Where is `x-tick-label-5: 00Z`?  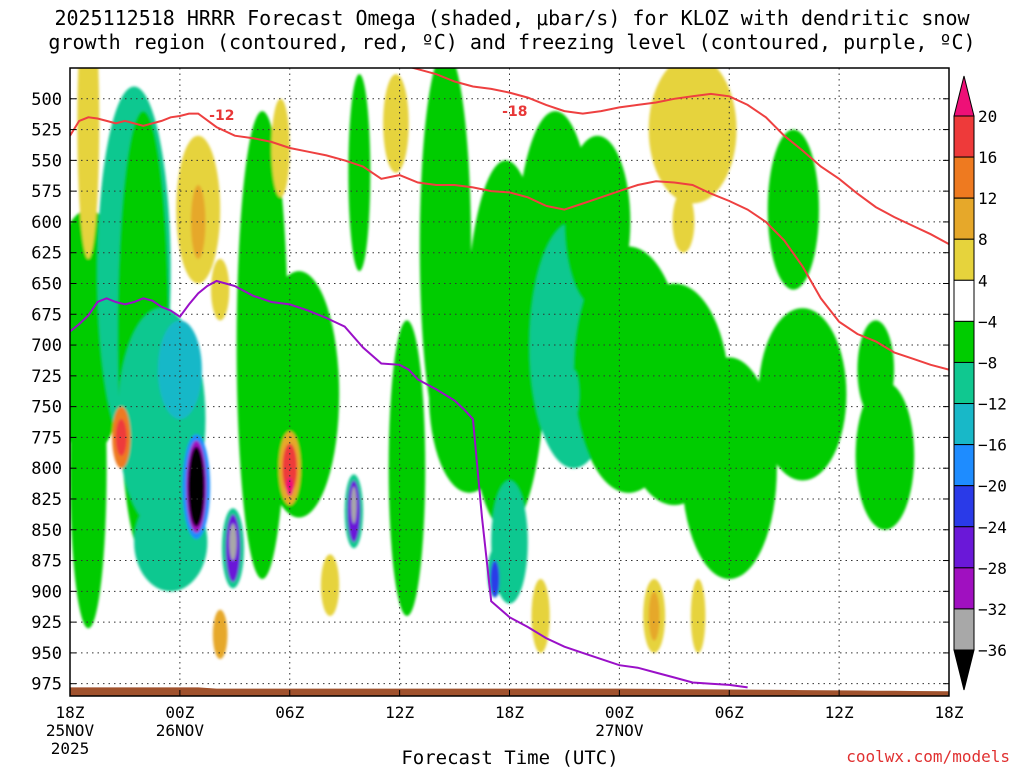
x-tick-label-5: 00Z is located at coordinates (619, 712).